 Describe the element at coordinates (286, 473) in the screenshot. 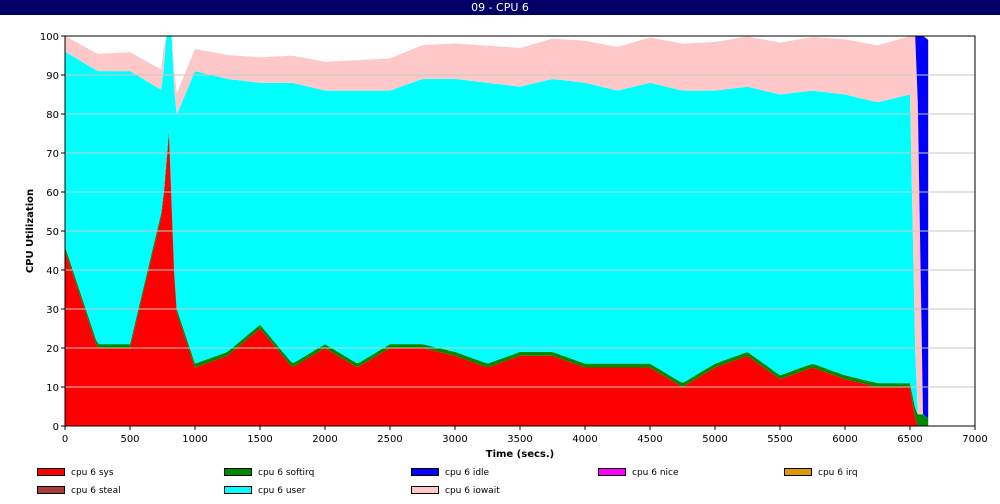

I see `legend-label: cpu 6 softirq` at that location.